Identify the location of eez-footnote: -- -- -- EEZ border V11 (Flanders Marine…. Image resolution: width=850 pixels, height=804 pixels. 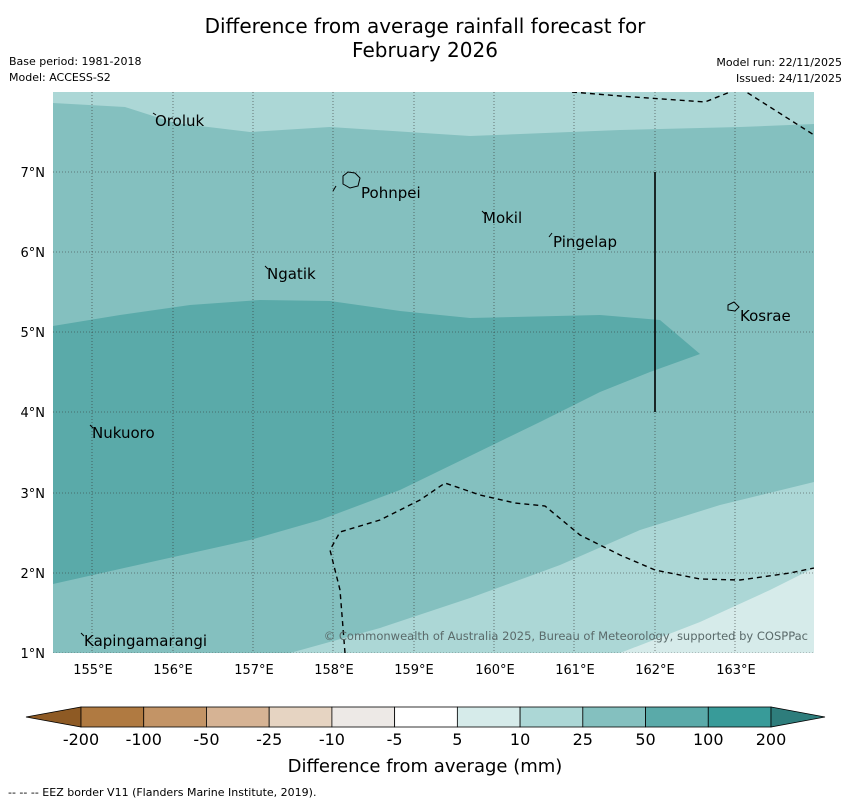
(162, 792).